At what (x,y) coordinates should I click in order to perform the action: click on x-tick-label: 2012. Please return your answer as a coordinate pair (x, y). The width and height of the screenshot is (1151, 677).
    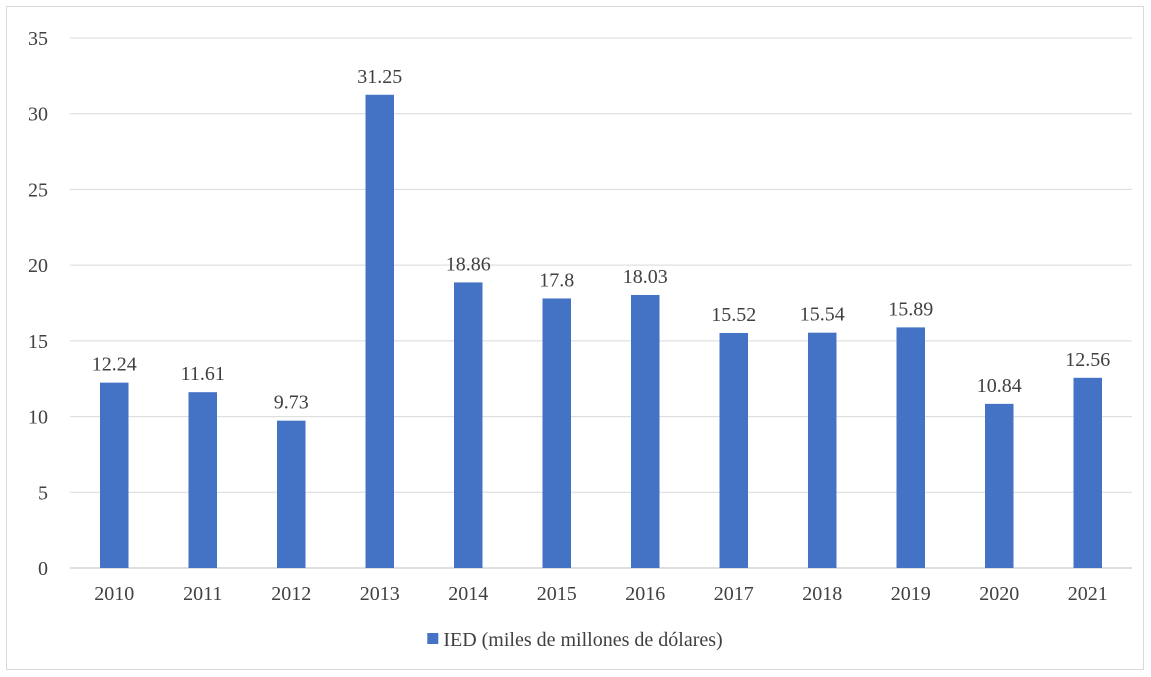
    Looking at the image, I should click on (291, 594).